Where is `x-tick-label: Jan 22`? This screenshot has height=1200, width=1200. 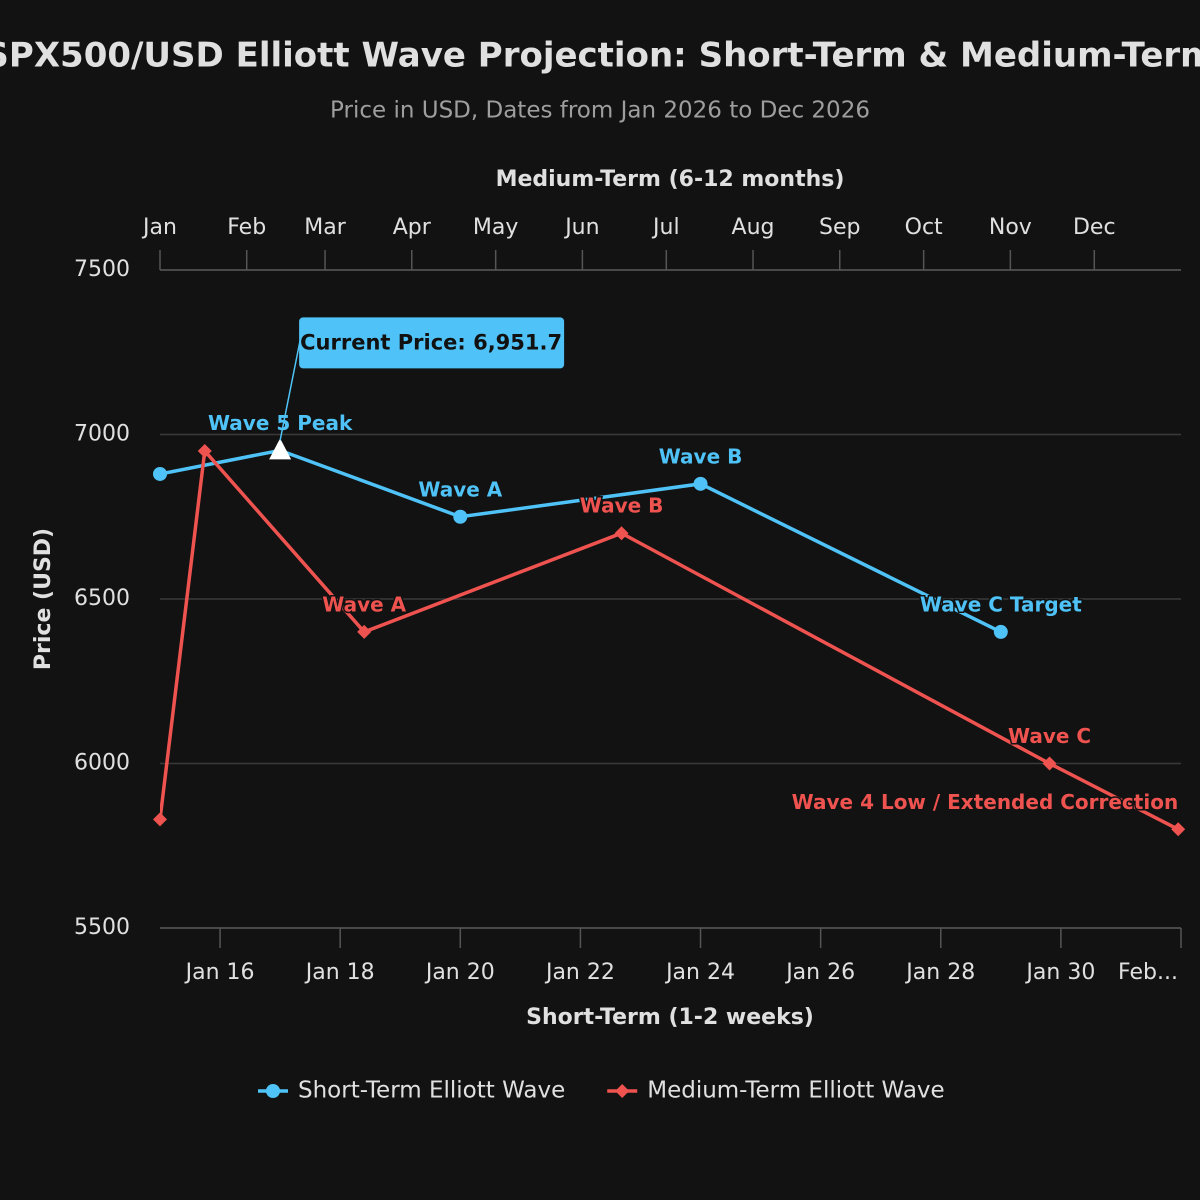
x-tick-label: Jan 22 is located at coordinates (579, 972).